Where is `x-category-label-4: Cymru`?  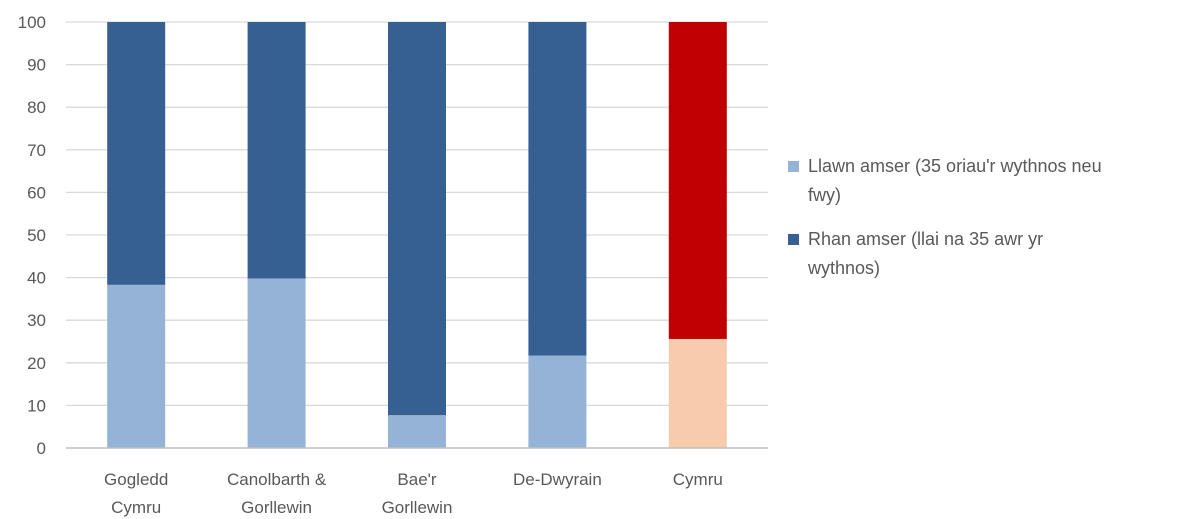
x-category-label-4: Cymru is located at coordinates (698, 479).